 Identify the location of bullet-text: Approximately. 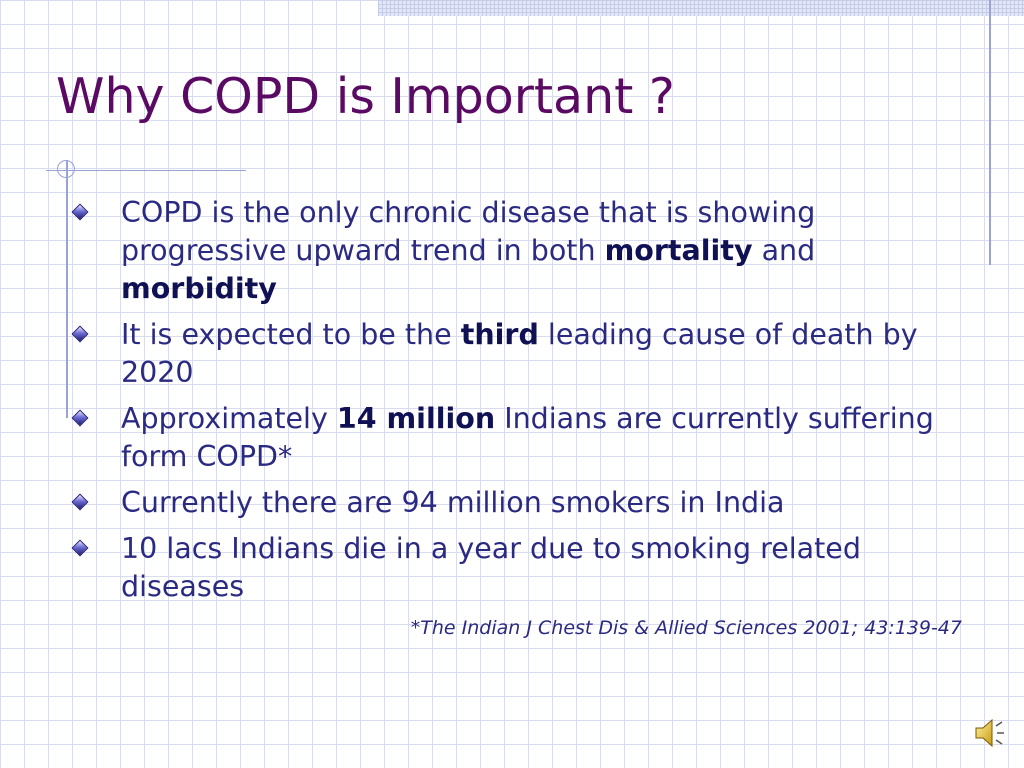
(229, 418).